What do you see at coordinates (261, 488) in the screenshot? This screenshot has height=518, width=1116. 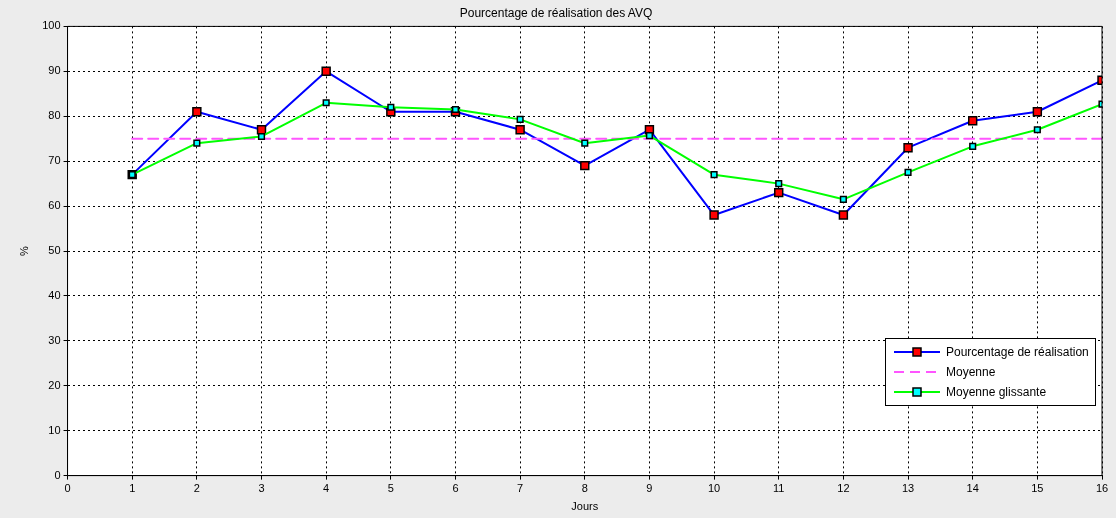 I see `x-tick-label: 3` at bounding box center [261, 488].